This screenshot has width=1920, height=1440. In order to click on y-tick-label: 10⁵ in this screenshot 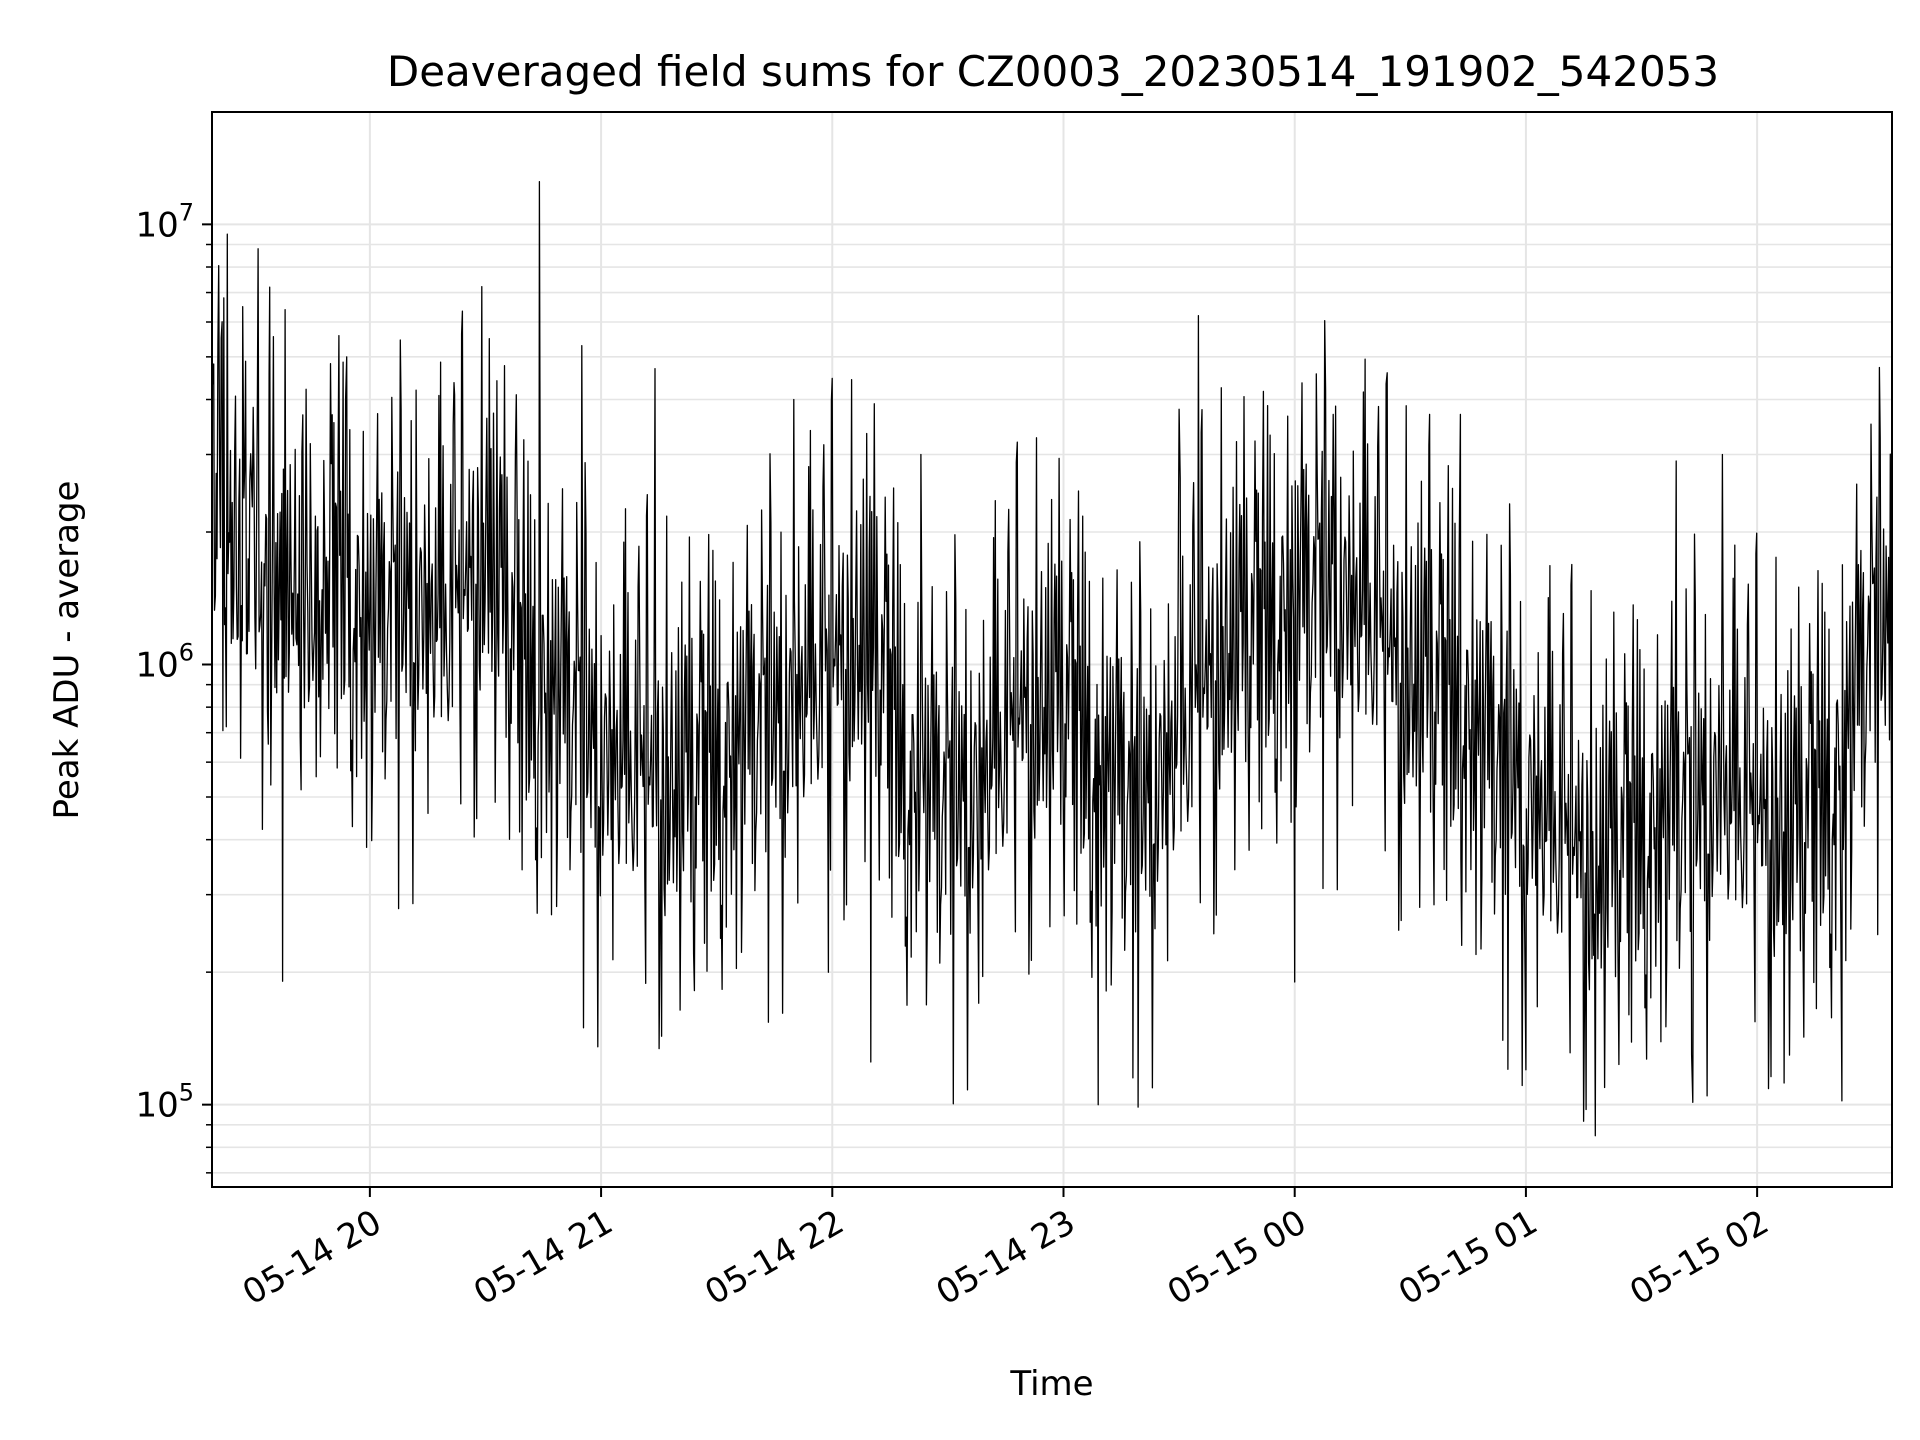, I will do `click(164, 1102)`.